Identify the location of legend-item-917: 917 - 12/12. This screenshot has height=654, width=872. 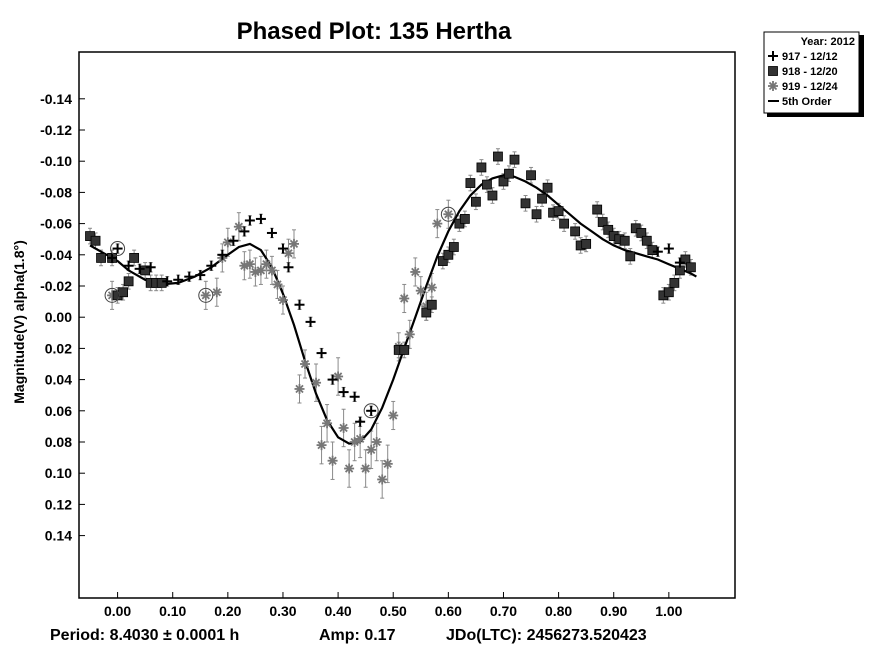
(803, 57).